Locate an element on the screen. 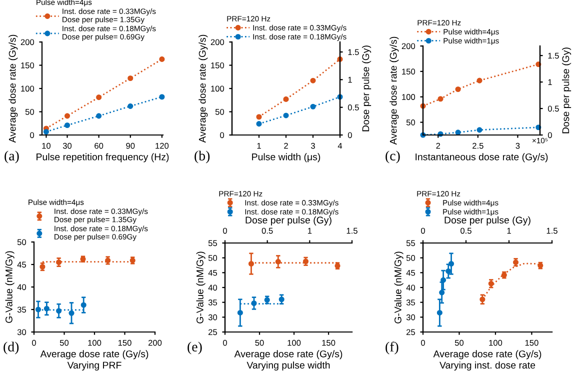 The image size is (575, 376). y2-tick-label: 0 is located at coordinates (550, 135).